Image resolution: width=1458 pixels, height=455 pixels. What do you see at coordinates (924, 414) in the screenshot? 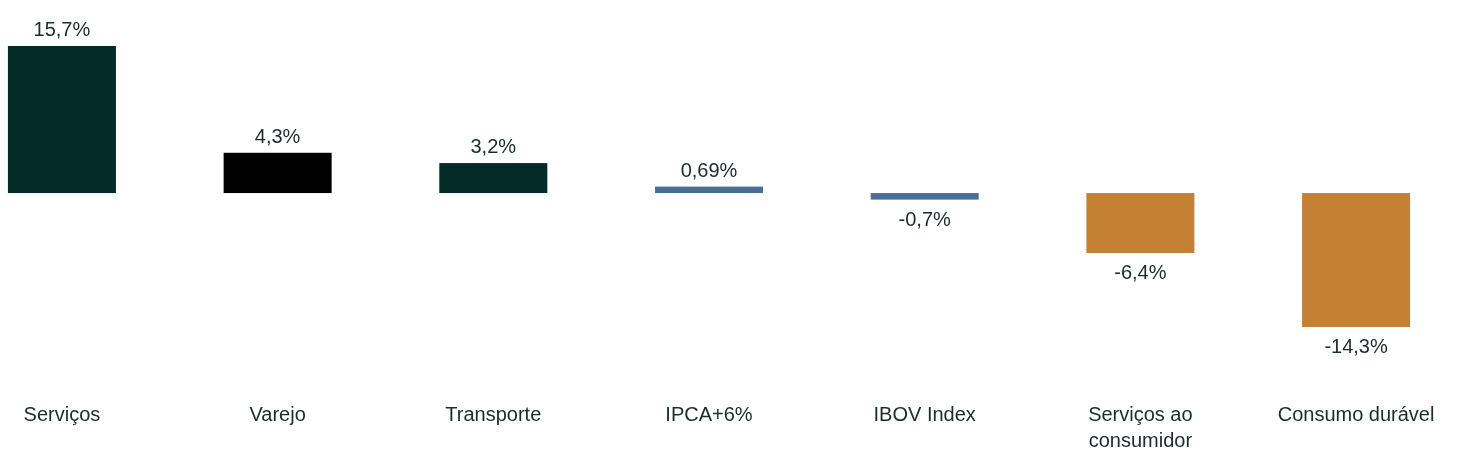
I see `x-tick-label: IBOV Index` at bounding box center [924, 414].